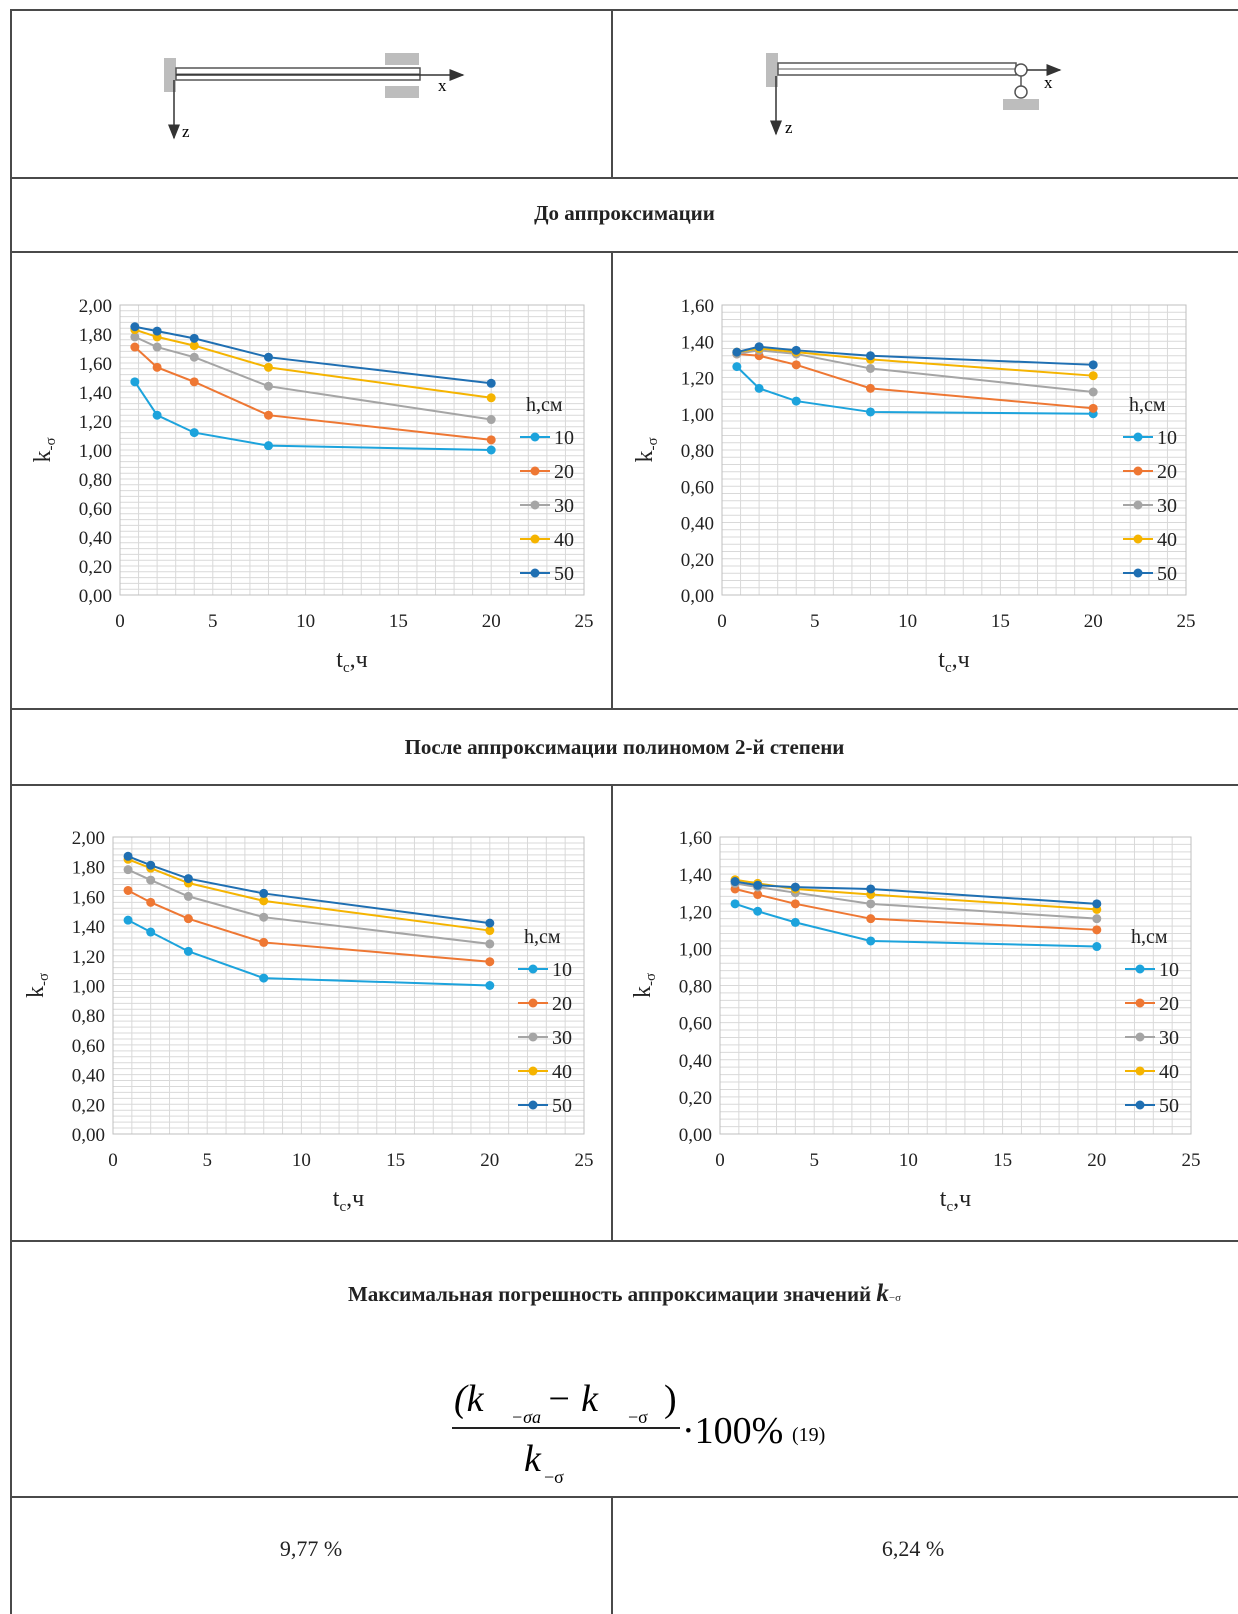 This screenshot has width=1238, height=1614. I want to click on x-tick-label: 15, so click(1000, 621).